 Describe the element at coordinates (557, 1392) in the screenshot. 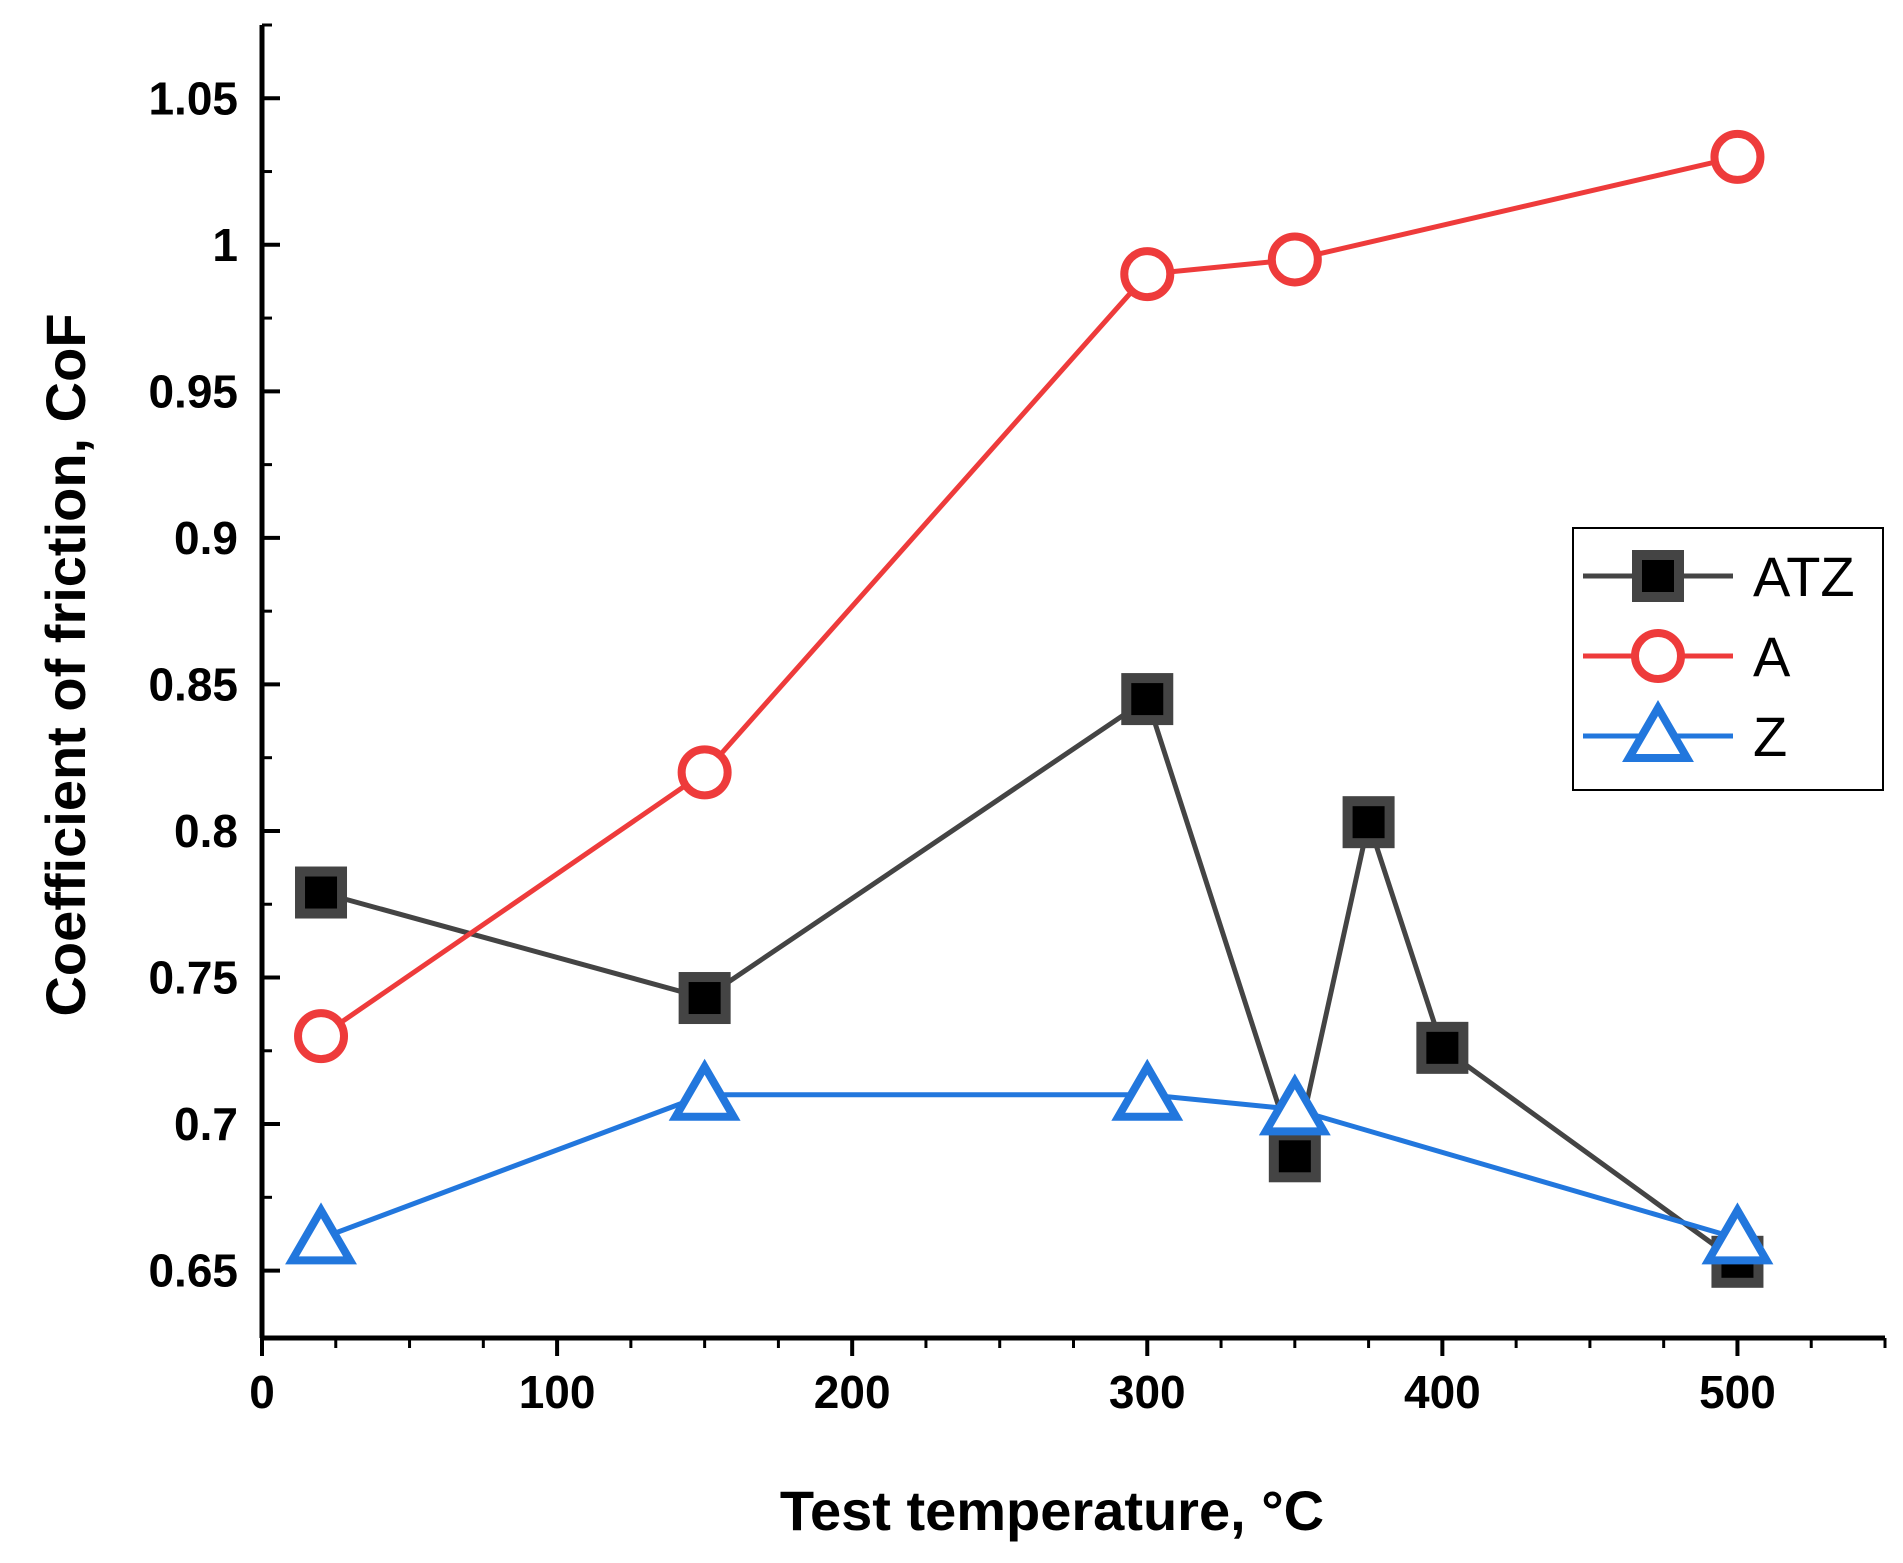

I see `x-tick-label: 100` at that location.